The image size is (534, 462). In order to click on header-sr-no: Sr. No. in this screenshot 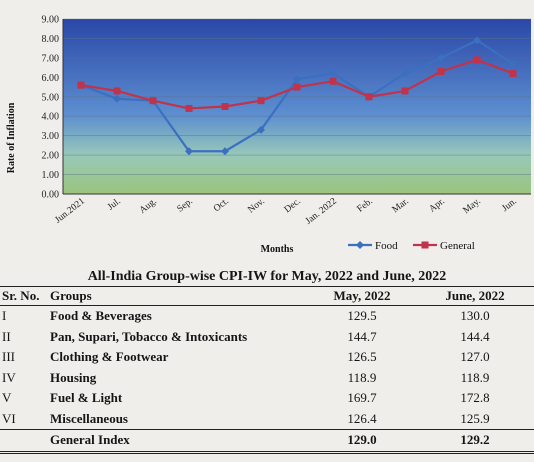, I will do `click(21, 295)`.